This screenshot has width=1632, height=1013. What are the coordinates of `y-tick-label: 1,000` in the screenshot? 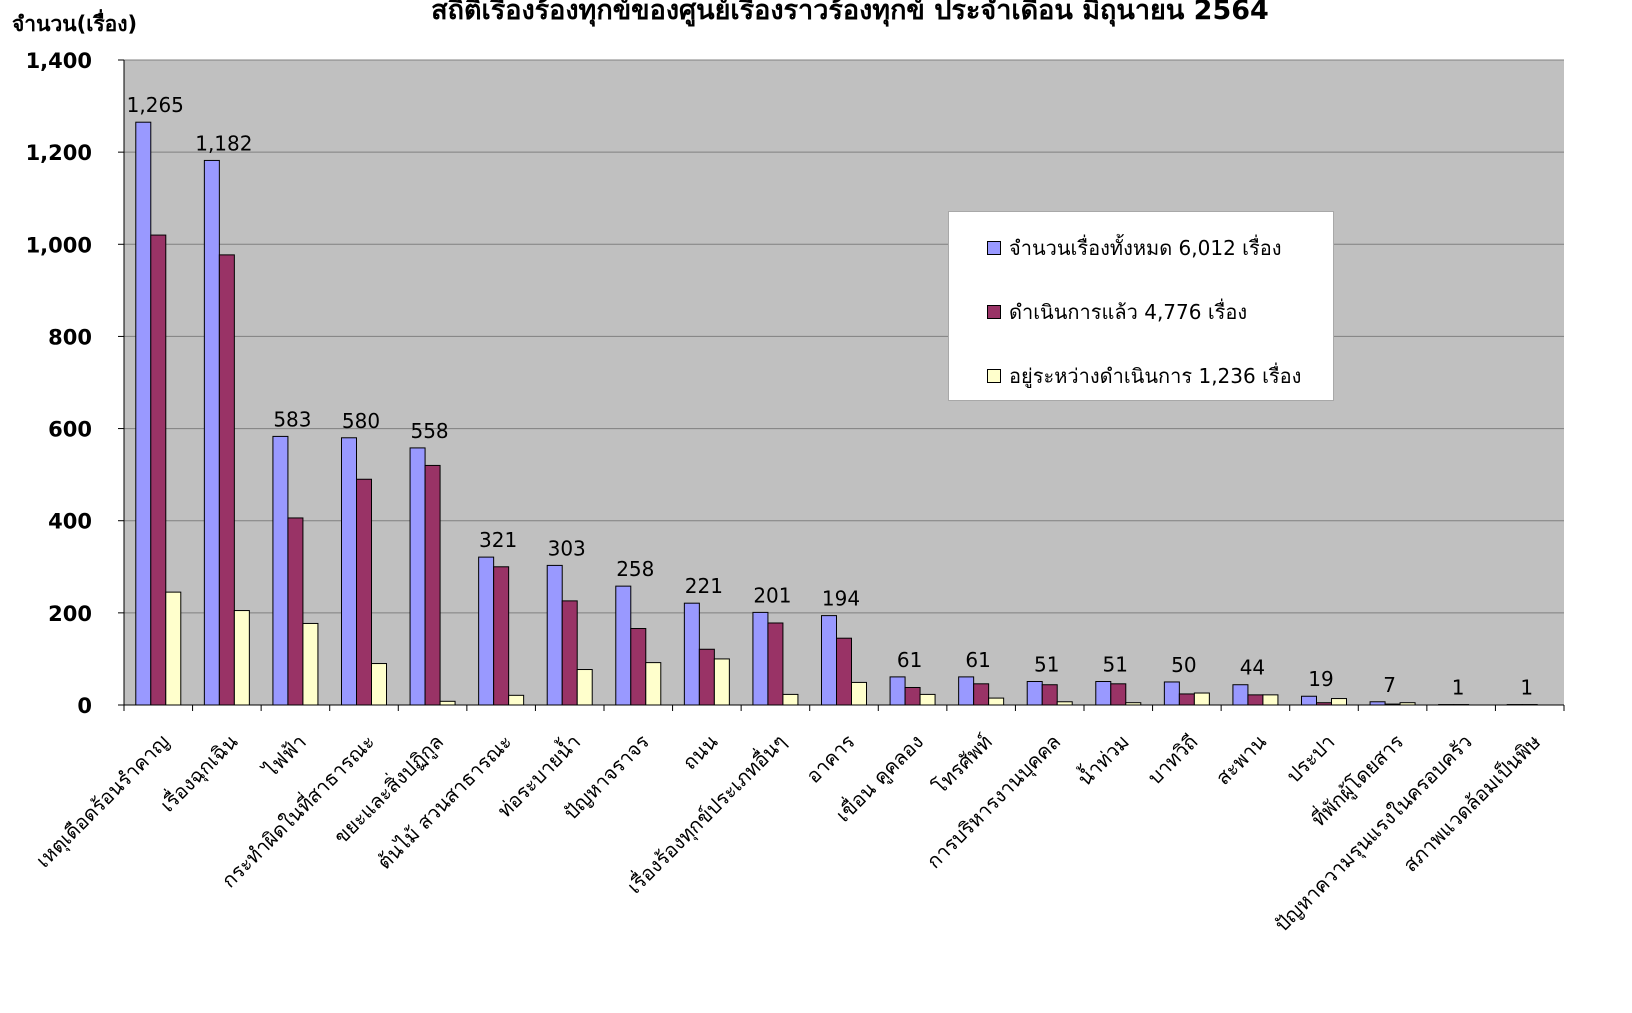 It's located at (59, 245).